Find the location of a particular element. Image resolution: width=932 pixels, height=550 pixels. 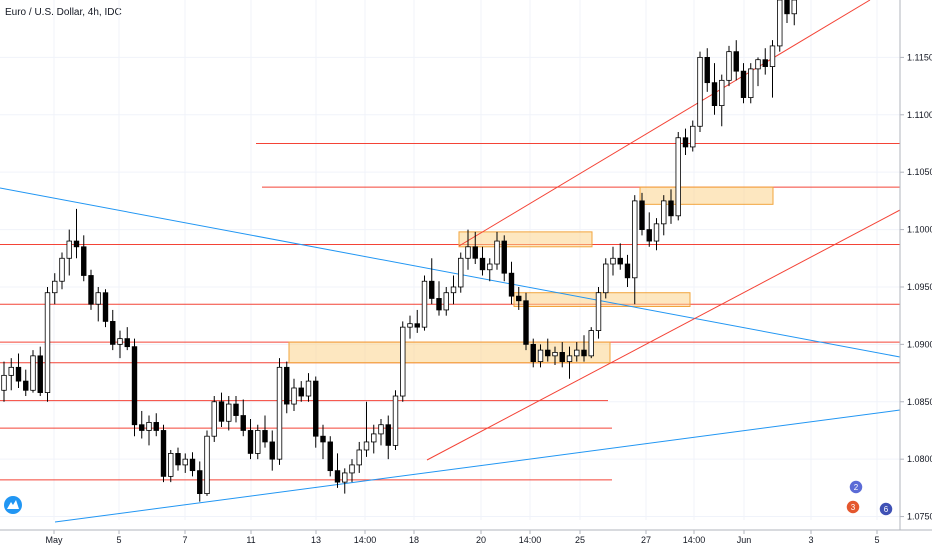

y-tick-label: 1.09000 is located at coordinates (919, 344).